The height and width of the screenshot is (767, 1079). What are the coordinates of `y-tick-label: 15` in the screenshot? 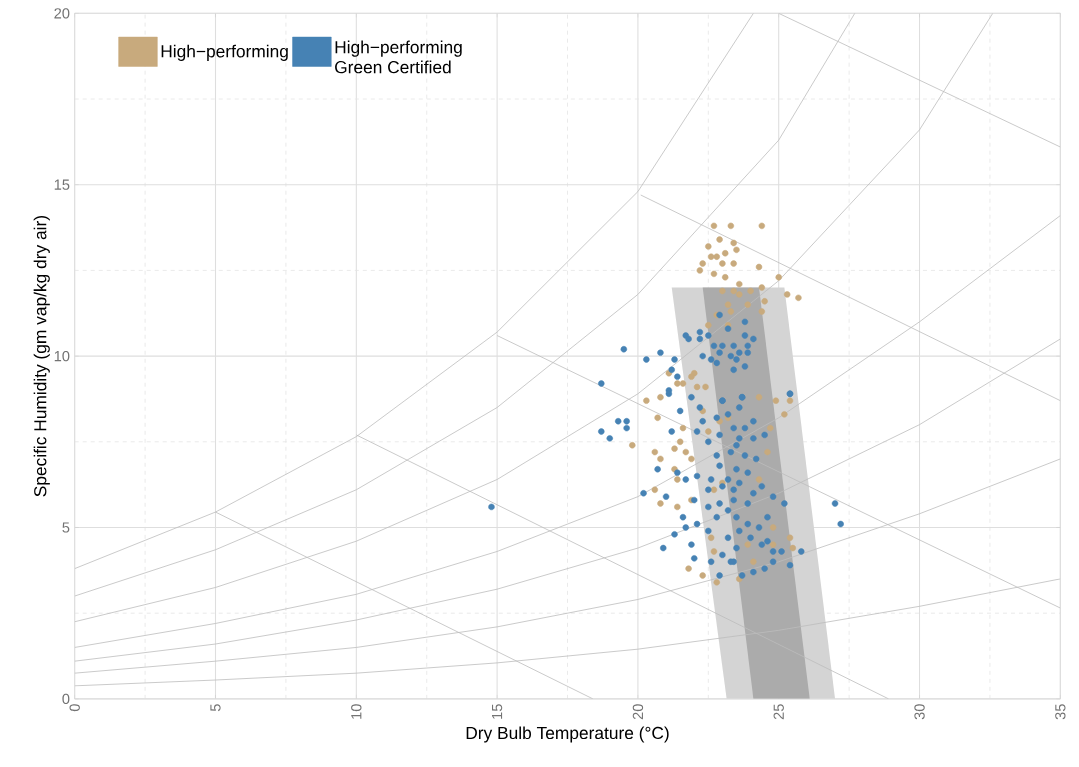 It's located at (62, 184).